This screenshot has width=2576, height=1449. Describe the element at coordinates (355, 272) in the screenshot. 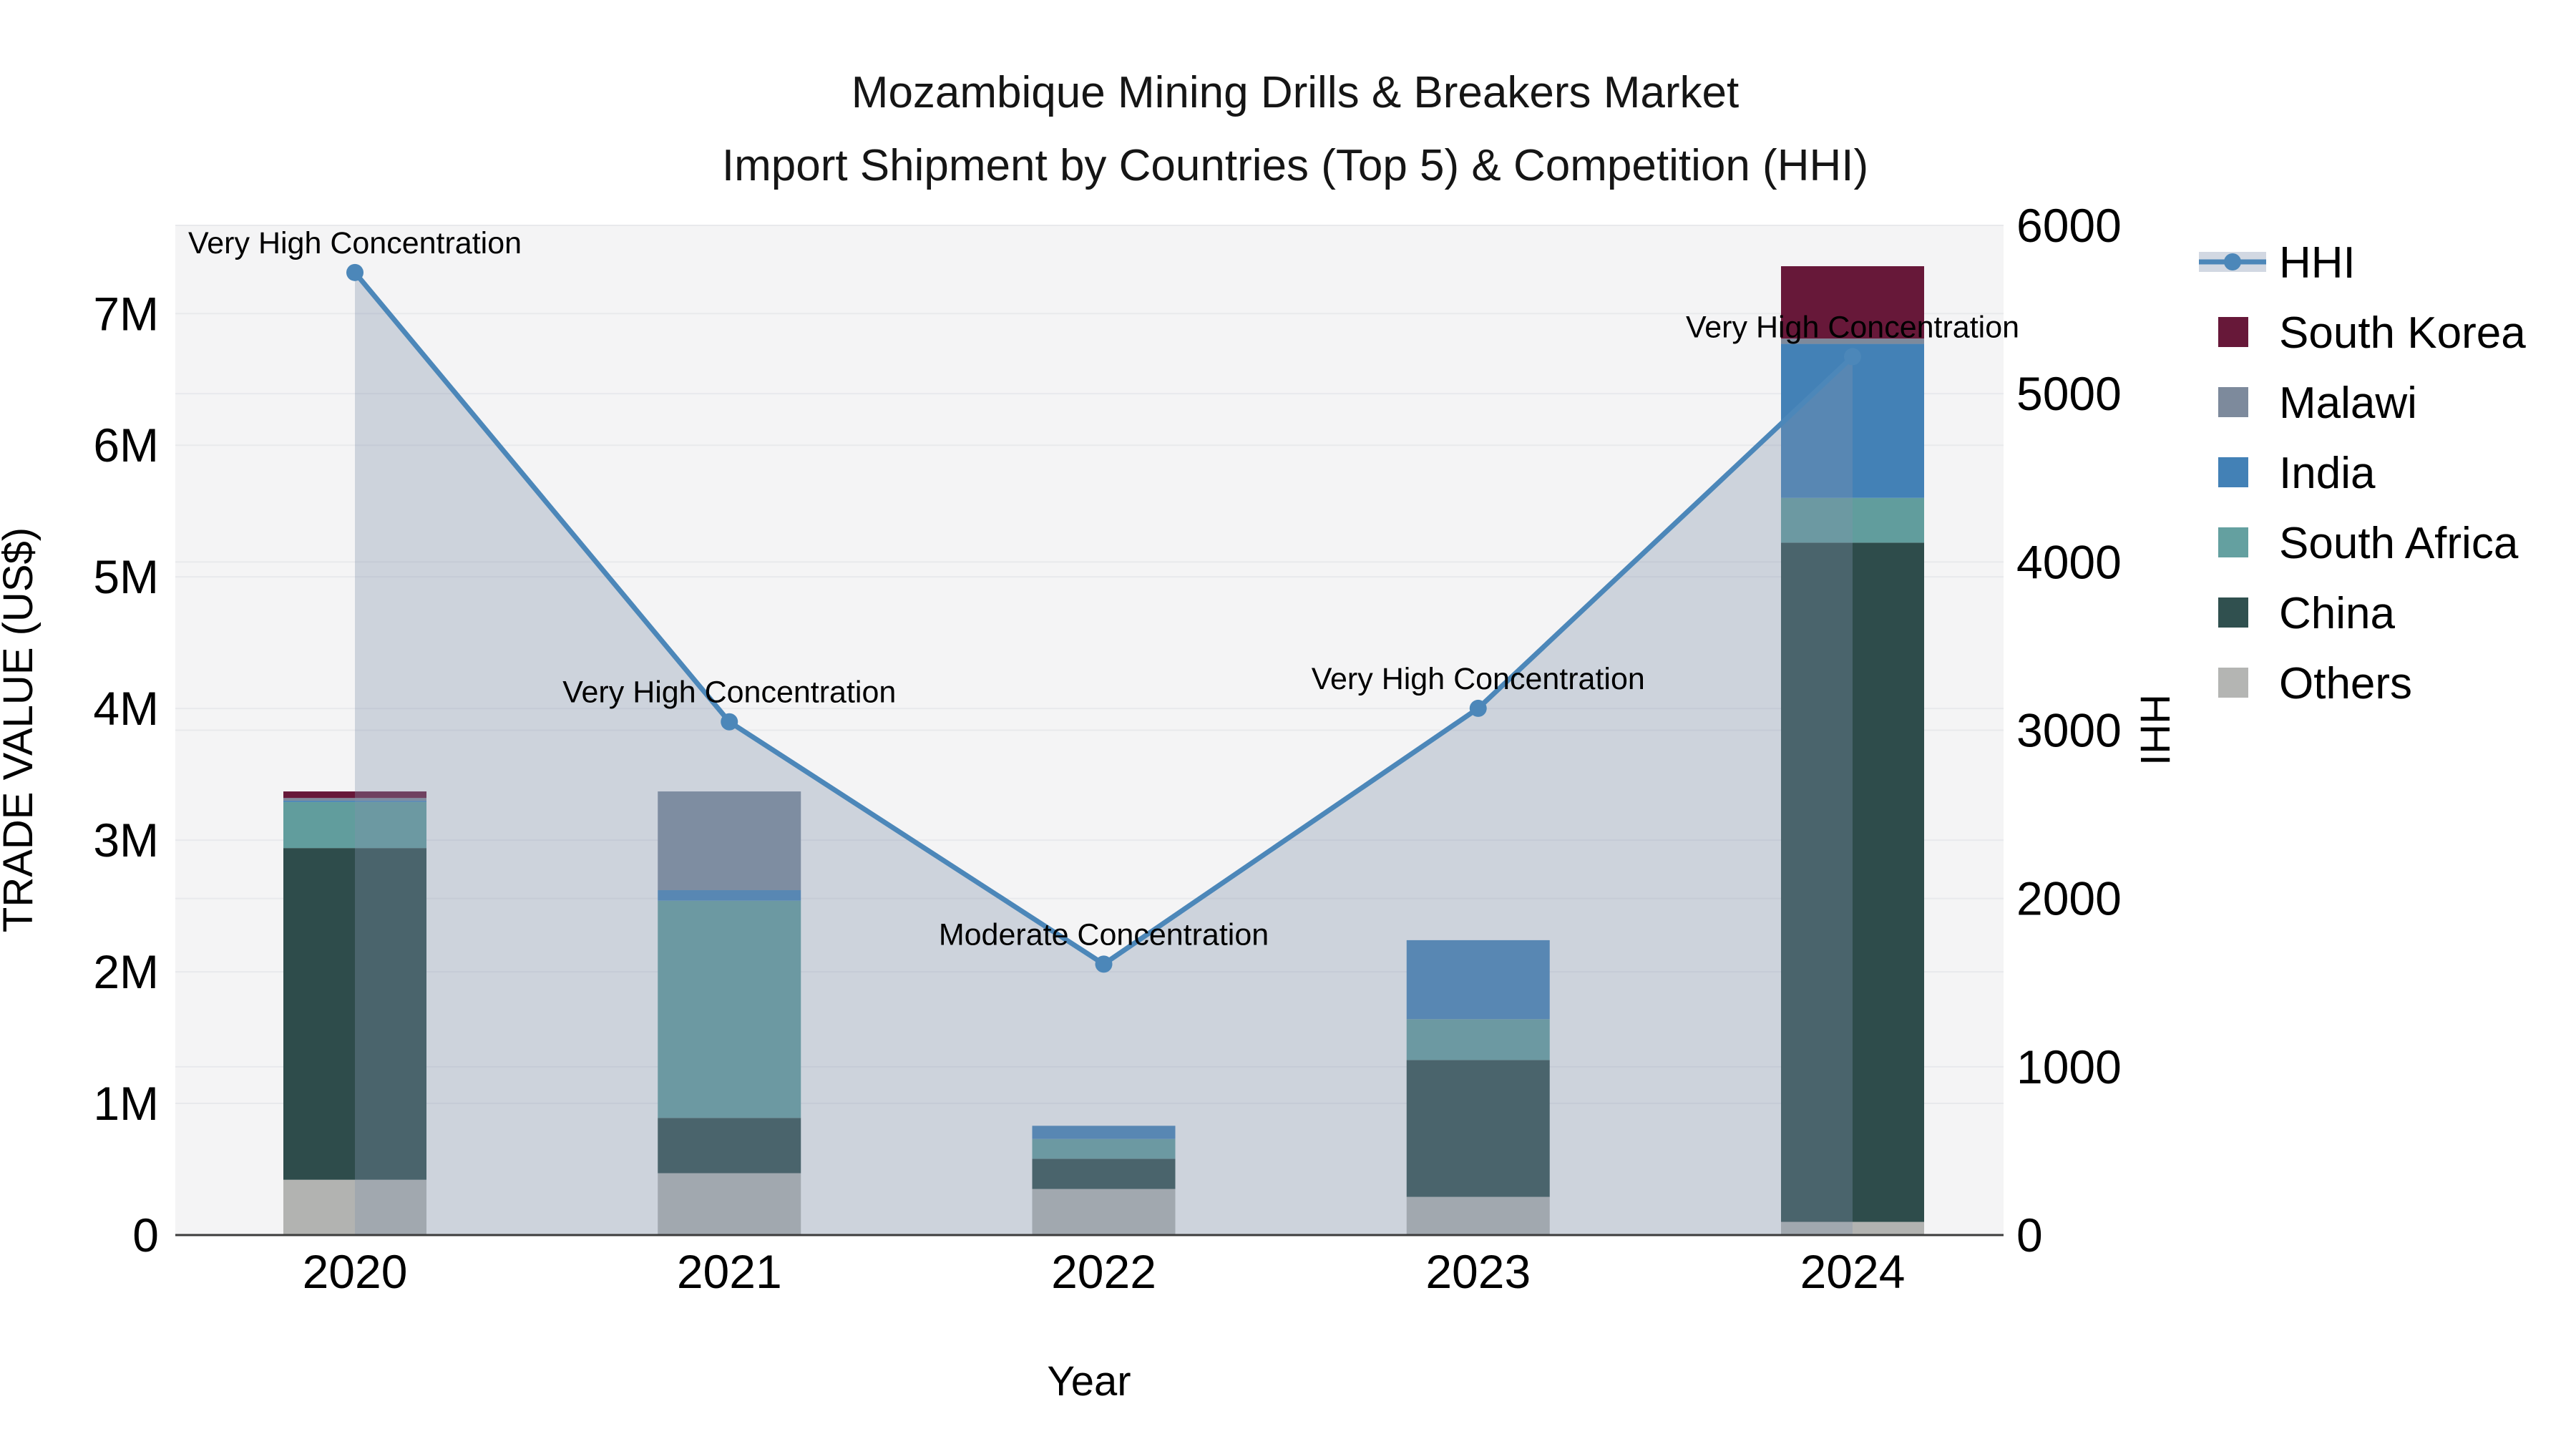

I see `hhi-marker-2020` at that location.